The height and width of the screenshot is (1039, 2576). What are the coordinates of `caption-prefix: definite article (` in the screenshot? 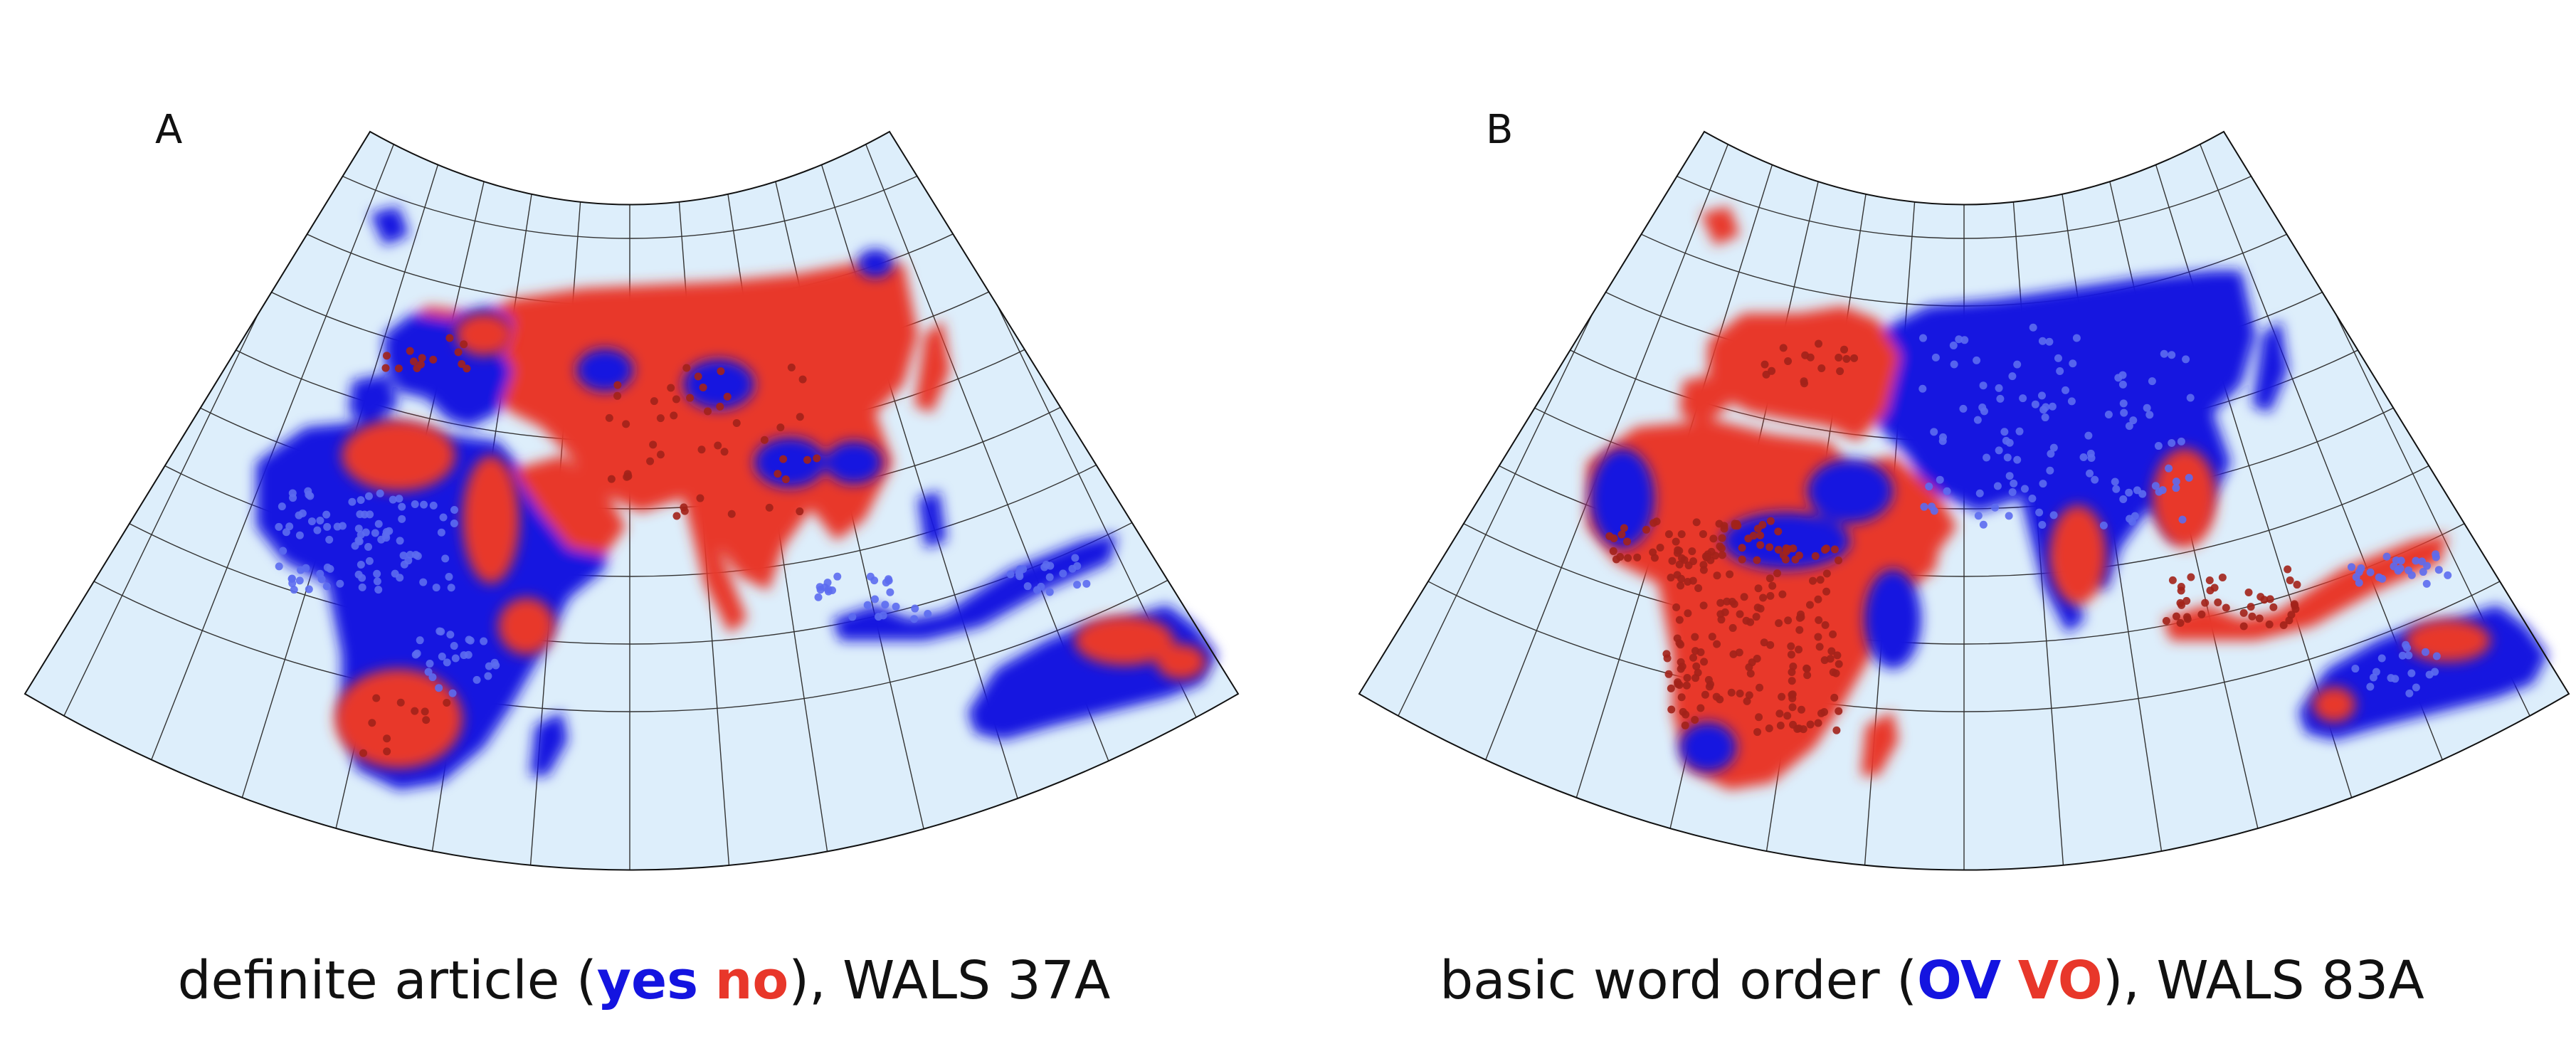 It's located at (387, 980).